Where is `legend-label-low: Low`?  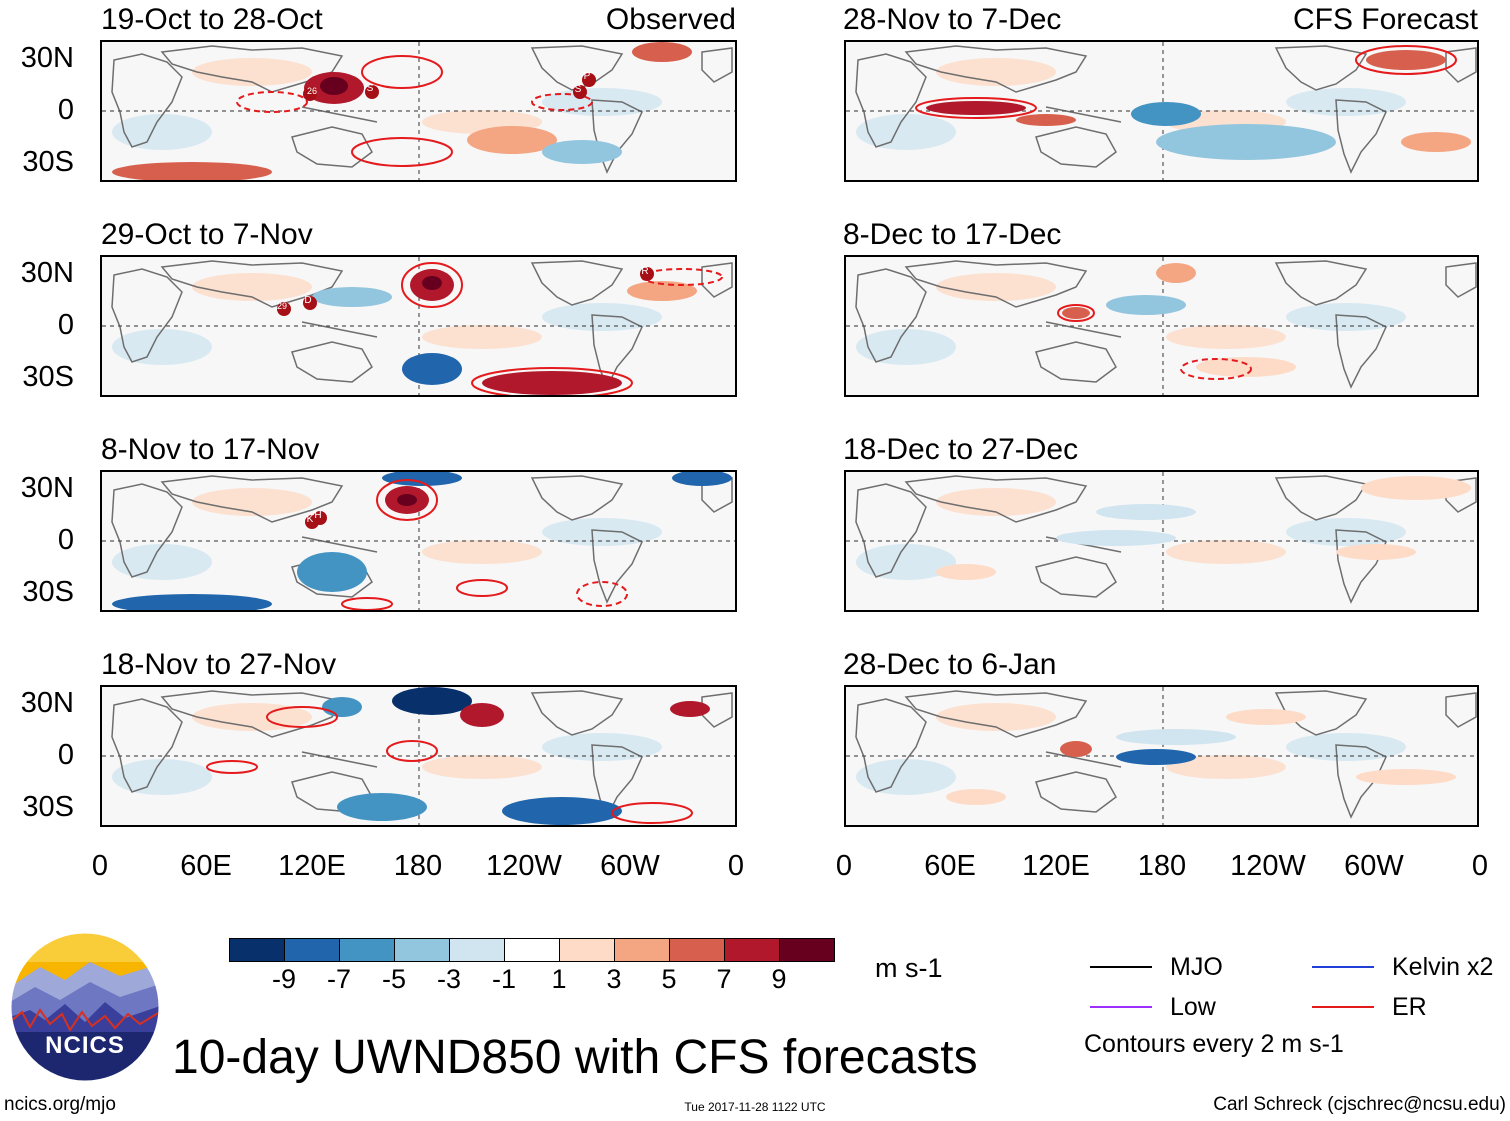
legend-label-low: Low is located at coordinates (1193, 1007).